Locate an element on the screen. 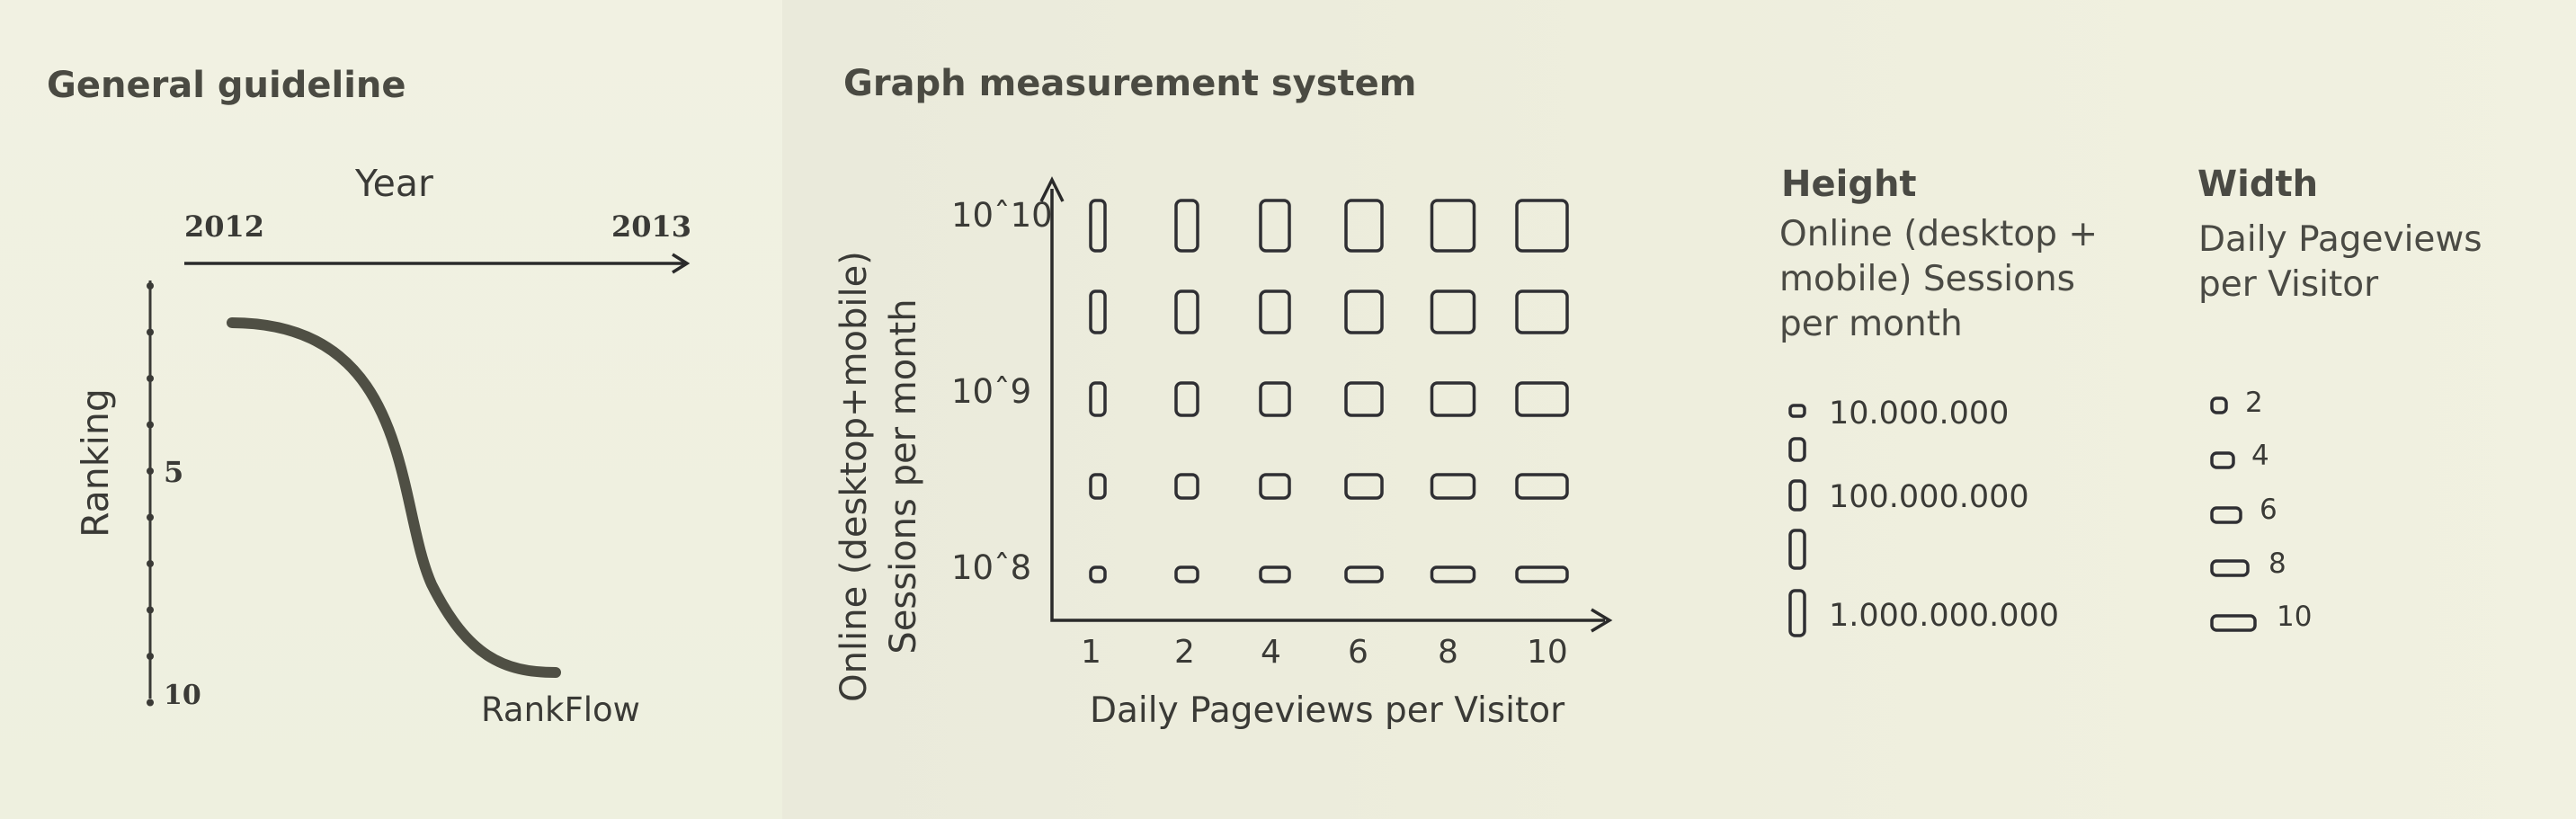 Image resolution: width=2576 pixels, height=819 pixels. legend-height-entry: 1.000.000.000 is located at coordinates (1944, 616).